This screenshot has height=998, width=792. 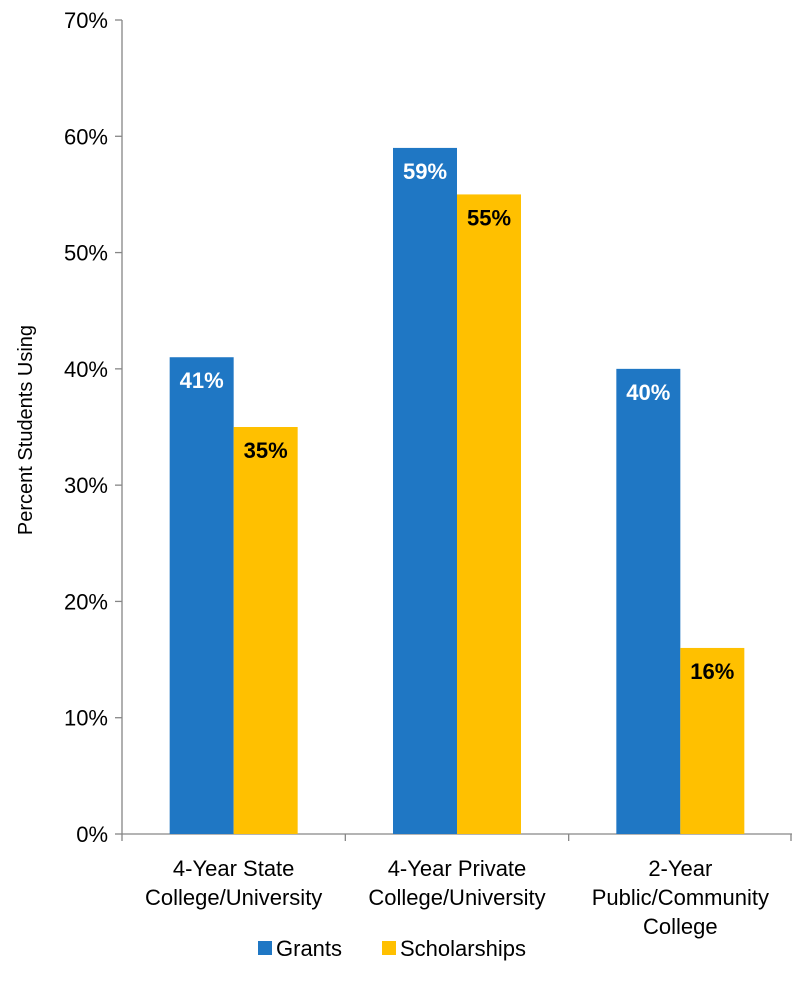 I want to click on legend: Grants Scholarships, so click(x=392, y=948).